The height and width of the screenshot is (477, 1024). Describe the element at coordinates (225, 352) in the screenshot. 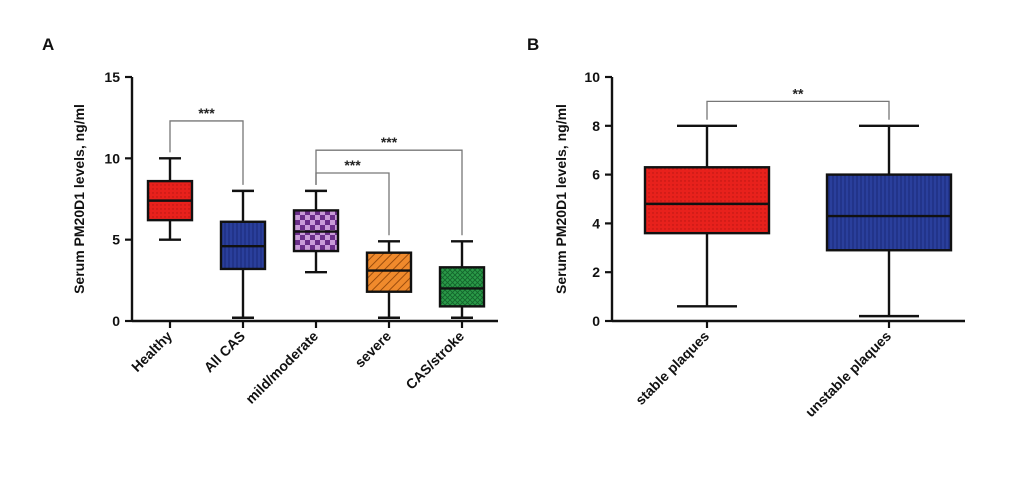

I see `x-category-label: All CAS` at that location.